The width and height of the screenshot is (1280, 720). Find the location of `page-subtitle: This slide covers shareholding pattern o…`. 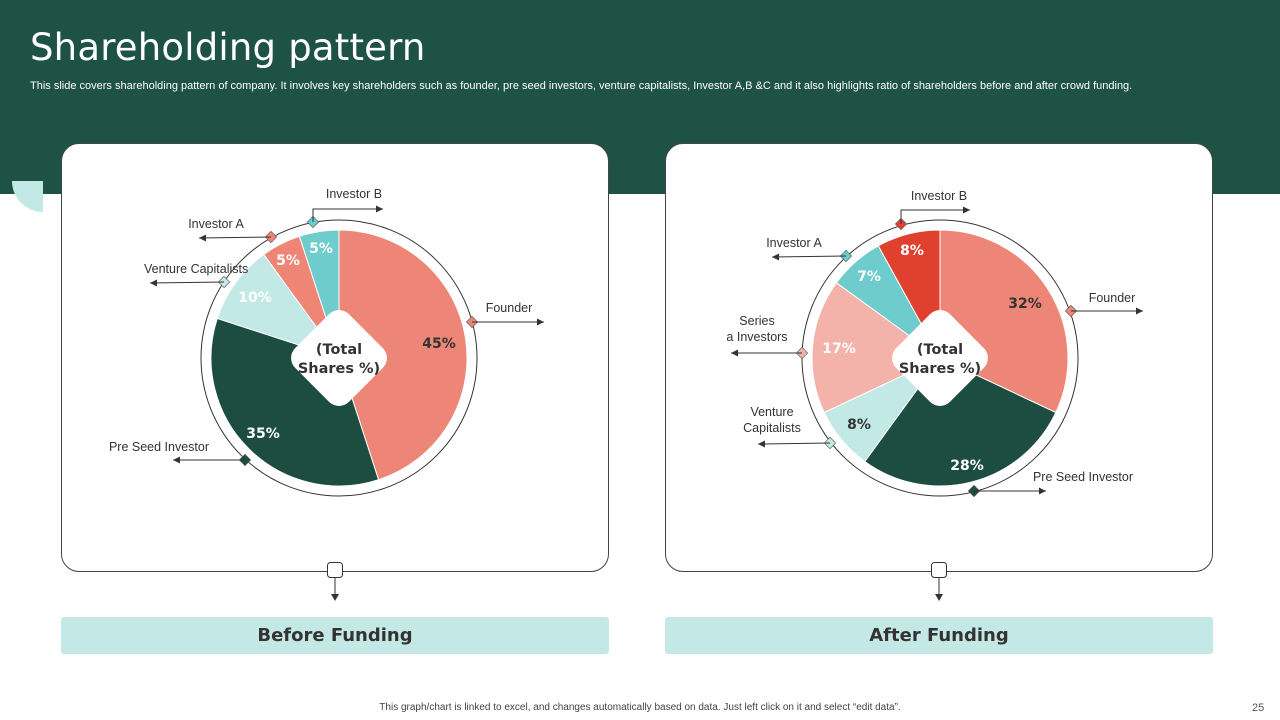

page-subtitle: This slide covers shareholding pattern o… is located at coordinates (581, 86).